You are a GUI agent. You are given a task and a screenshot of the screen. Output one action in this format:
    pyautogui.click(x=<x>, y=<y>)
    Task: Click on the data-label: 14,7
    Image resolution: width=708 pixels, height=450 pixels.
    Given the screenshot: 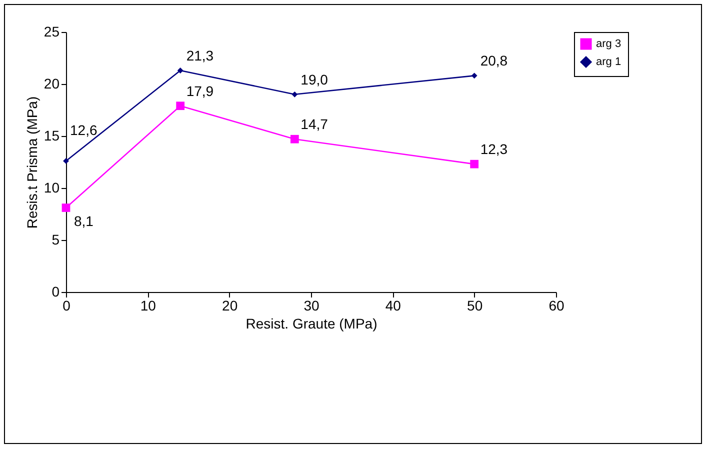 What is the action you would take?
    pyautogui.click(x=314, y=124)
    